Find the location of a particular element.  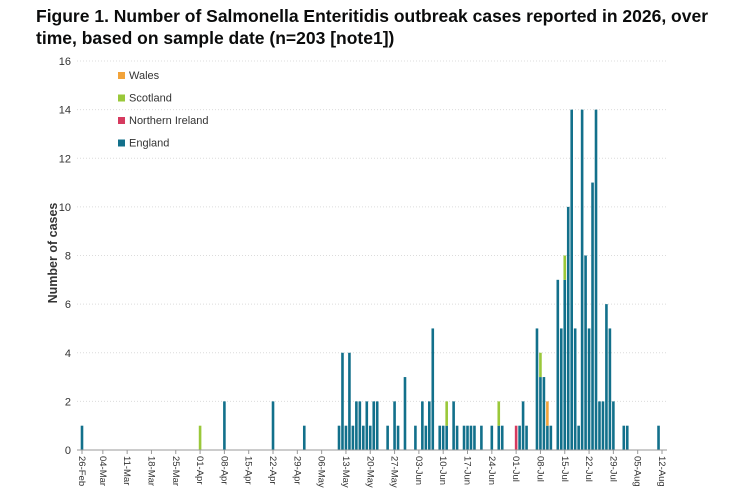

y-axis-ticks: 0 2 4 6 8 10 12 14 16 is located at coordinates (65, 256).